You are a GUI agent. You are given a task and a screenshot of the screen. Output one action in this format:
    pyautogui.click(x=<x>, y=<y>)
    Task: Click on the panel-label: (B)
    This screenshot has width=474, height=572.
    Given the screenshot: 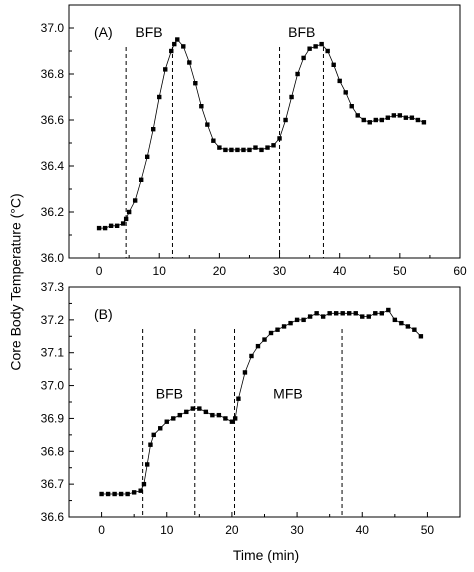 What is the action you would take?
    pyautogui.click(x=103, y=314)
    